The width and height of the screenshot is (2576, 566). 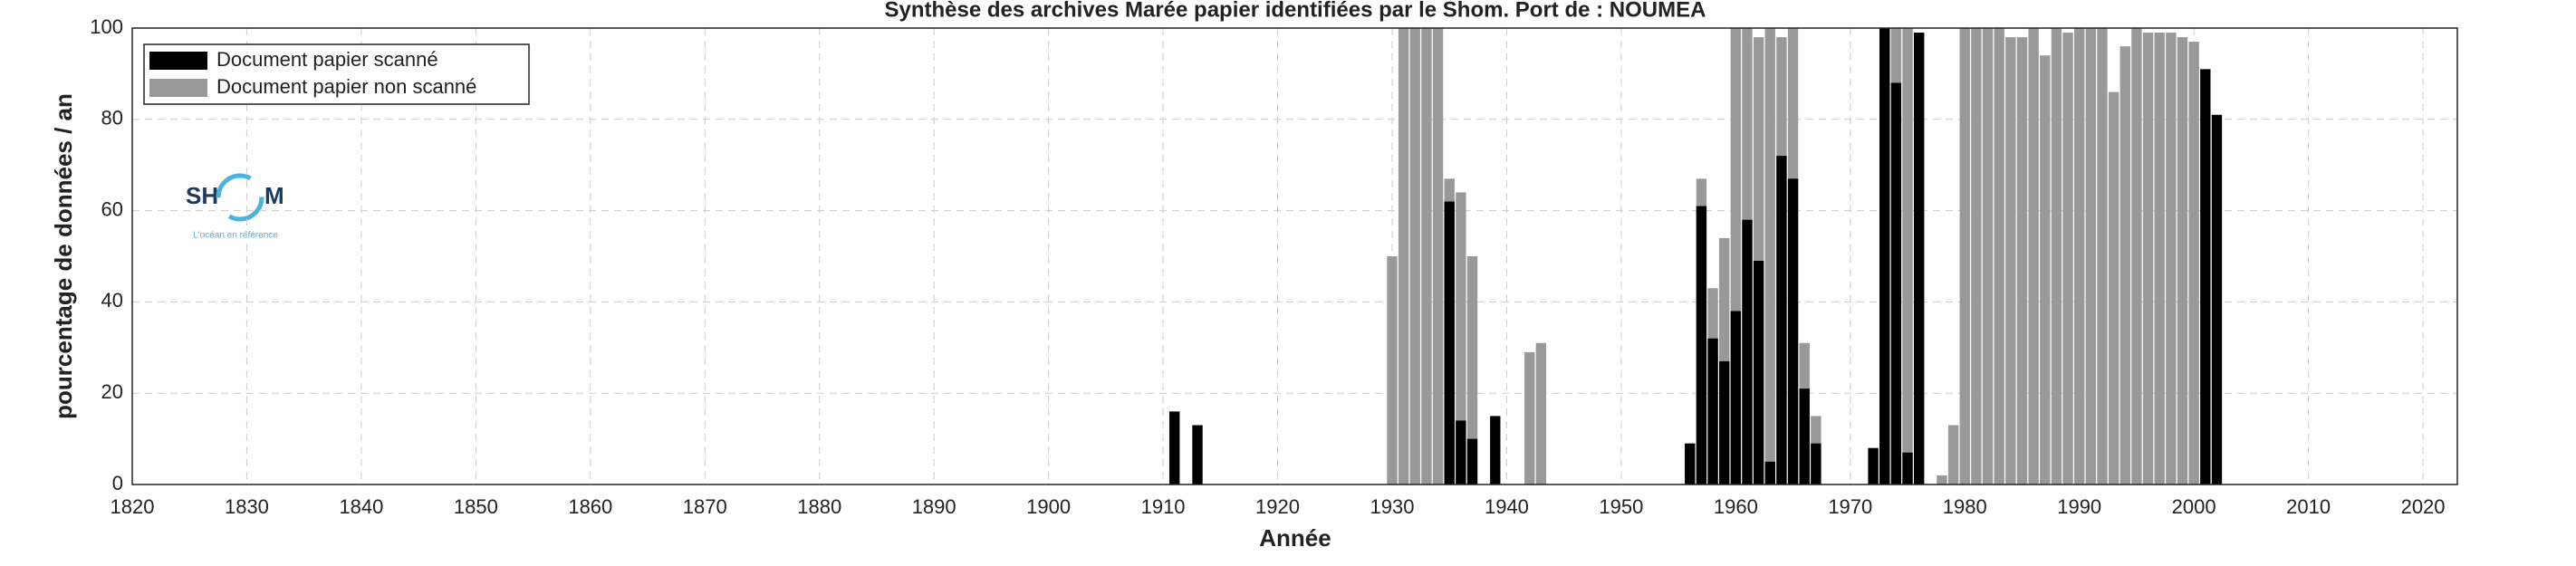 What do you see at coordinates (476, 506) in the screenshot?
I see `x-tick-label: 1850` at bounding box center [476, 506].